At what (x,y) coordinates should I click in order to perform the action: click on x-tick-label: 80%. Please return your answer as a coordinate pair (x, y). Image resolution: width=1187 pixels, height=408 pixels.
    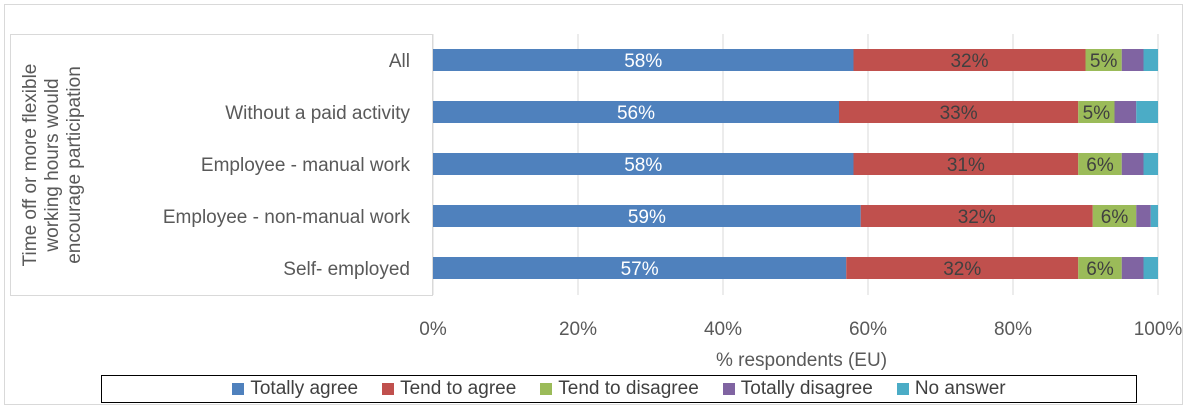
    Looking at the image, I should click on (1013, 329).